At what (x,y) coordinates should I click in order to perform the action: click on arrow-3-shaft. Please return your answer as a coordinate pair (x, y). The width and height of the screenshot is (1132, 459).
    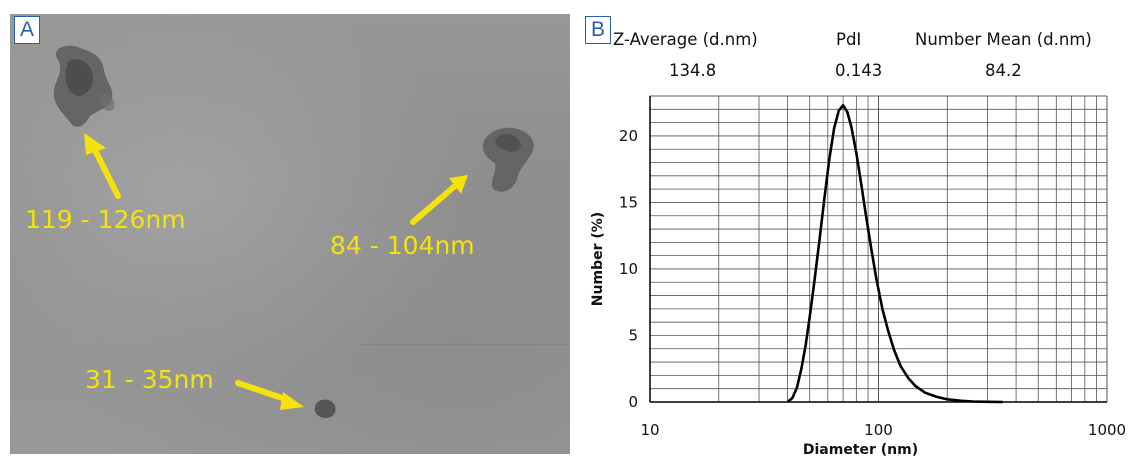
    Looking at the image, I should click on (263, 391).